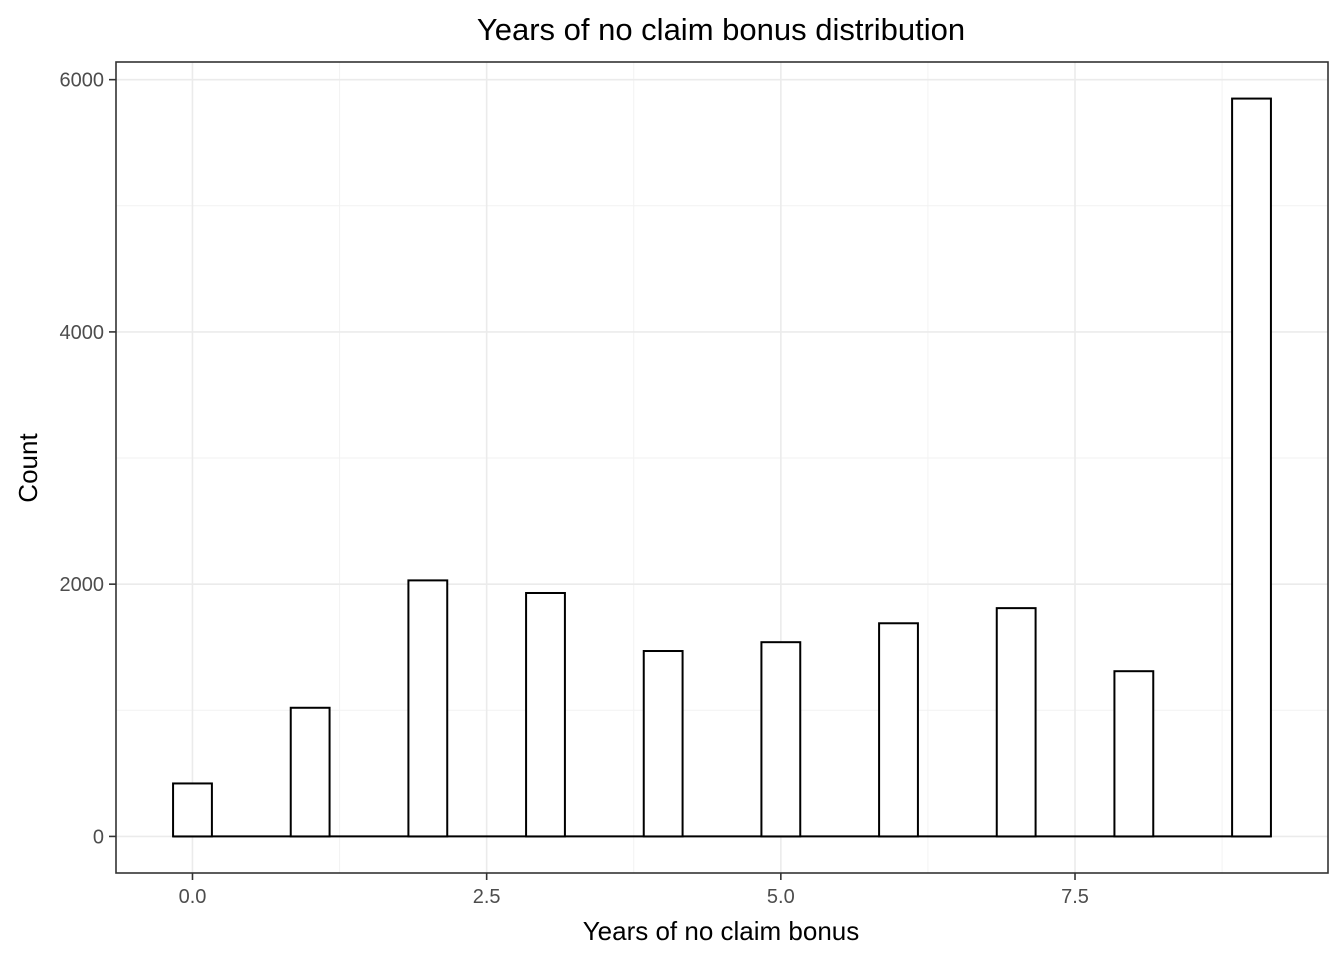 This screenshot has height=960, width=1344. What do you see at coordinates (721, 931) in the screenshot?
I see `x-axis-title: Years of no claim bonus` at bounding box center [721, 931].